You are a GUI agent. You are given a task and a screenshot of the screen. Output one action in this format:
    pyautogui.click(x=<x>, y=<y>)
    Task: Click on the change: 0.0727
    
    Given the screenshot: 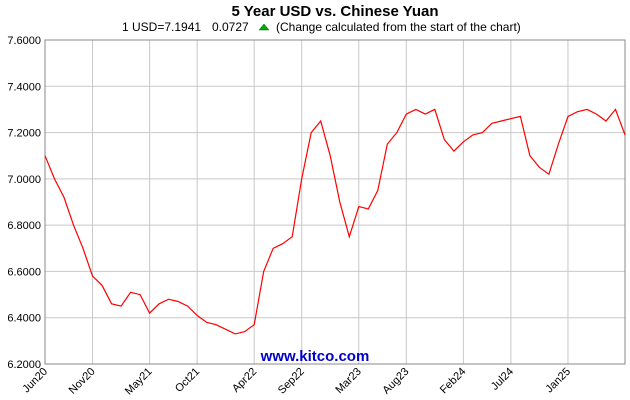 What is the action you would take?
    pyautogui.click(x=230, y=27)
    